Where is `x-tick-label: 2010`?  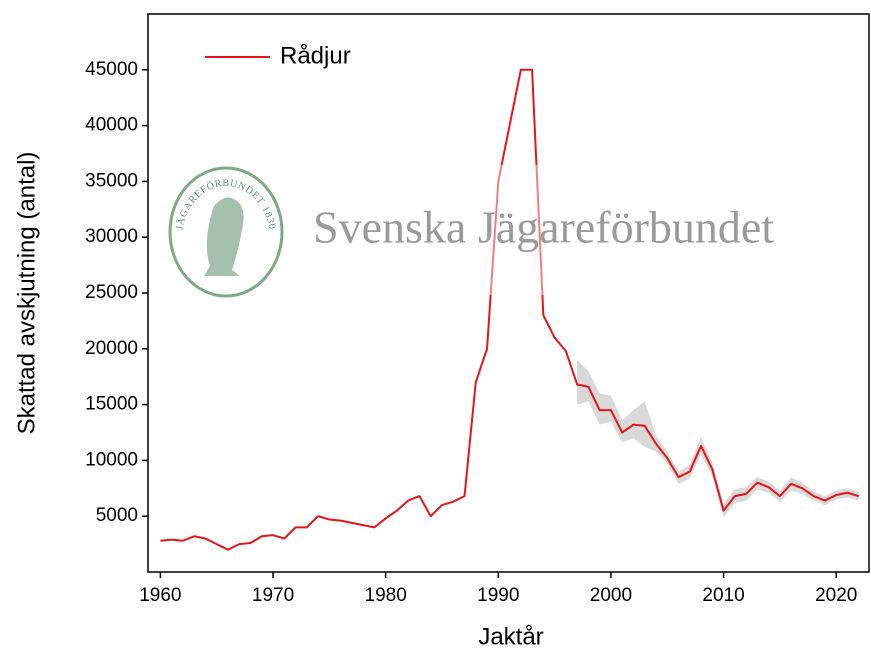
x-tick-label: 2010 is located at coordinates (723, 595).